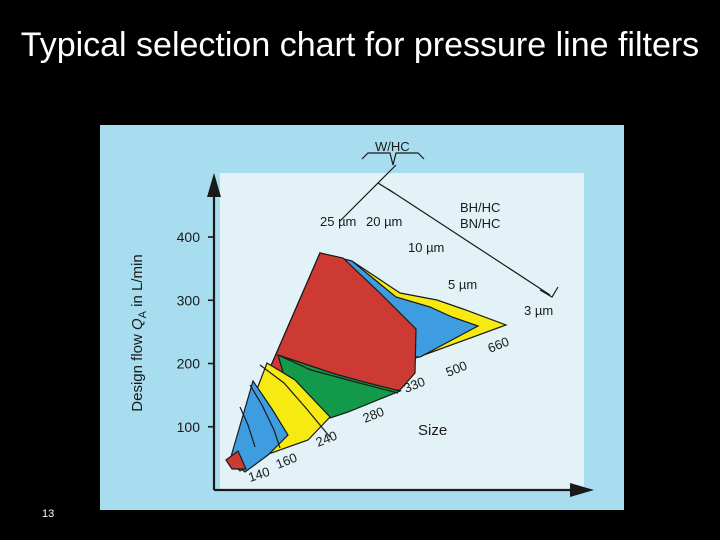 The image size is (720, 540). Describe the element at coordinates (189, 237) in the screenshot. I see `y-tick-label-400: 400` at that location.